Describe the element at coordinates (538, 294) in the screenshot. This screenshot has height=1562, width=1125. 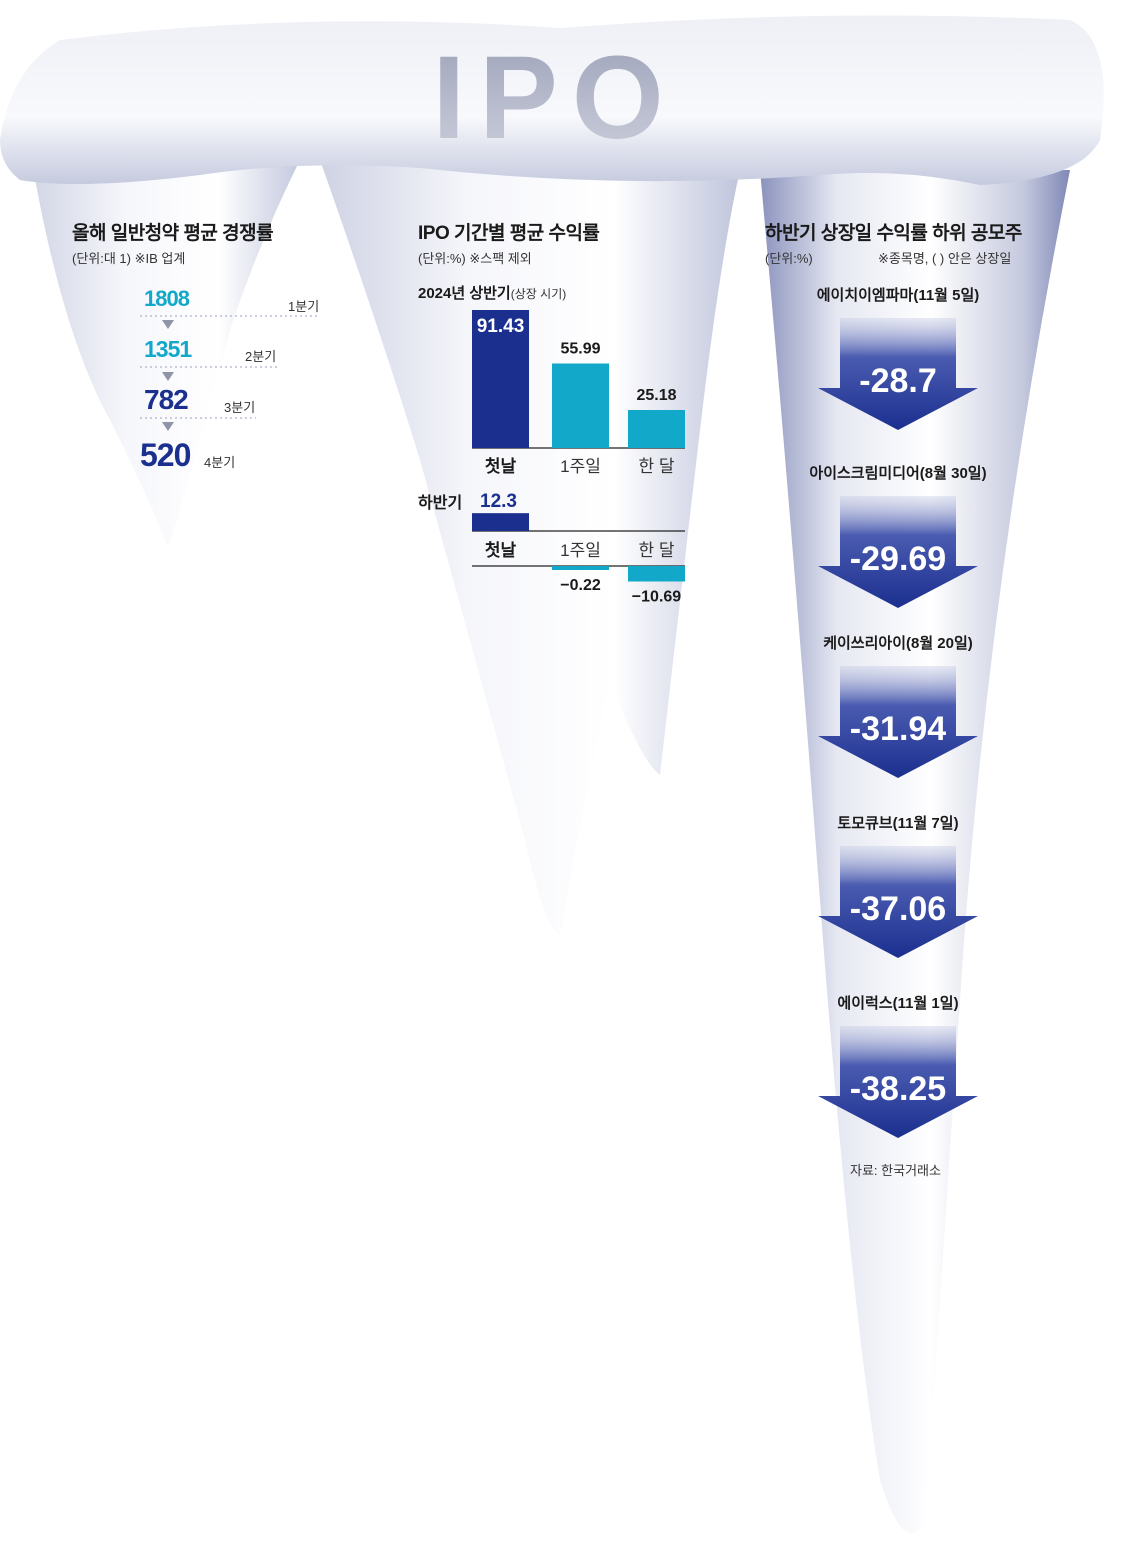
I see `first-half-note: (상장 시기)` at that location.